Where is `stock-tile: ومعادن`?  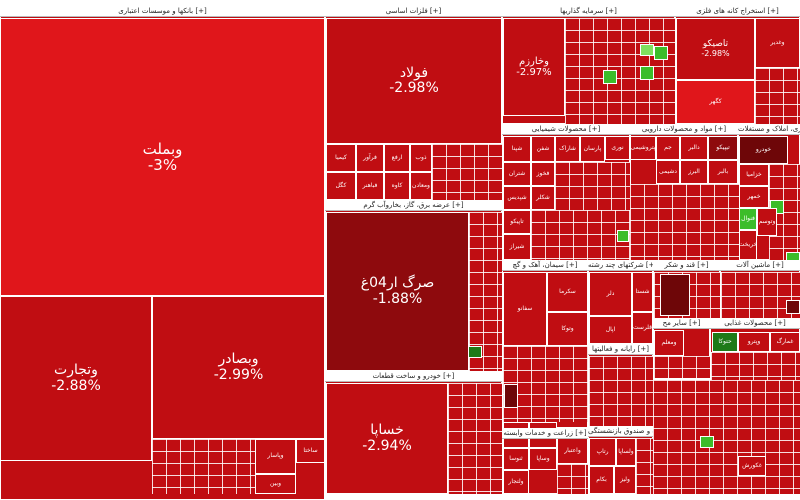 stock-tile: ومعادن is located at coordinates (421, 186).